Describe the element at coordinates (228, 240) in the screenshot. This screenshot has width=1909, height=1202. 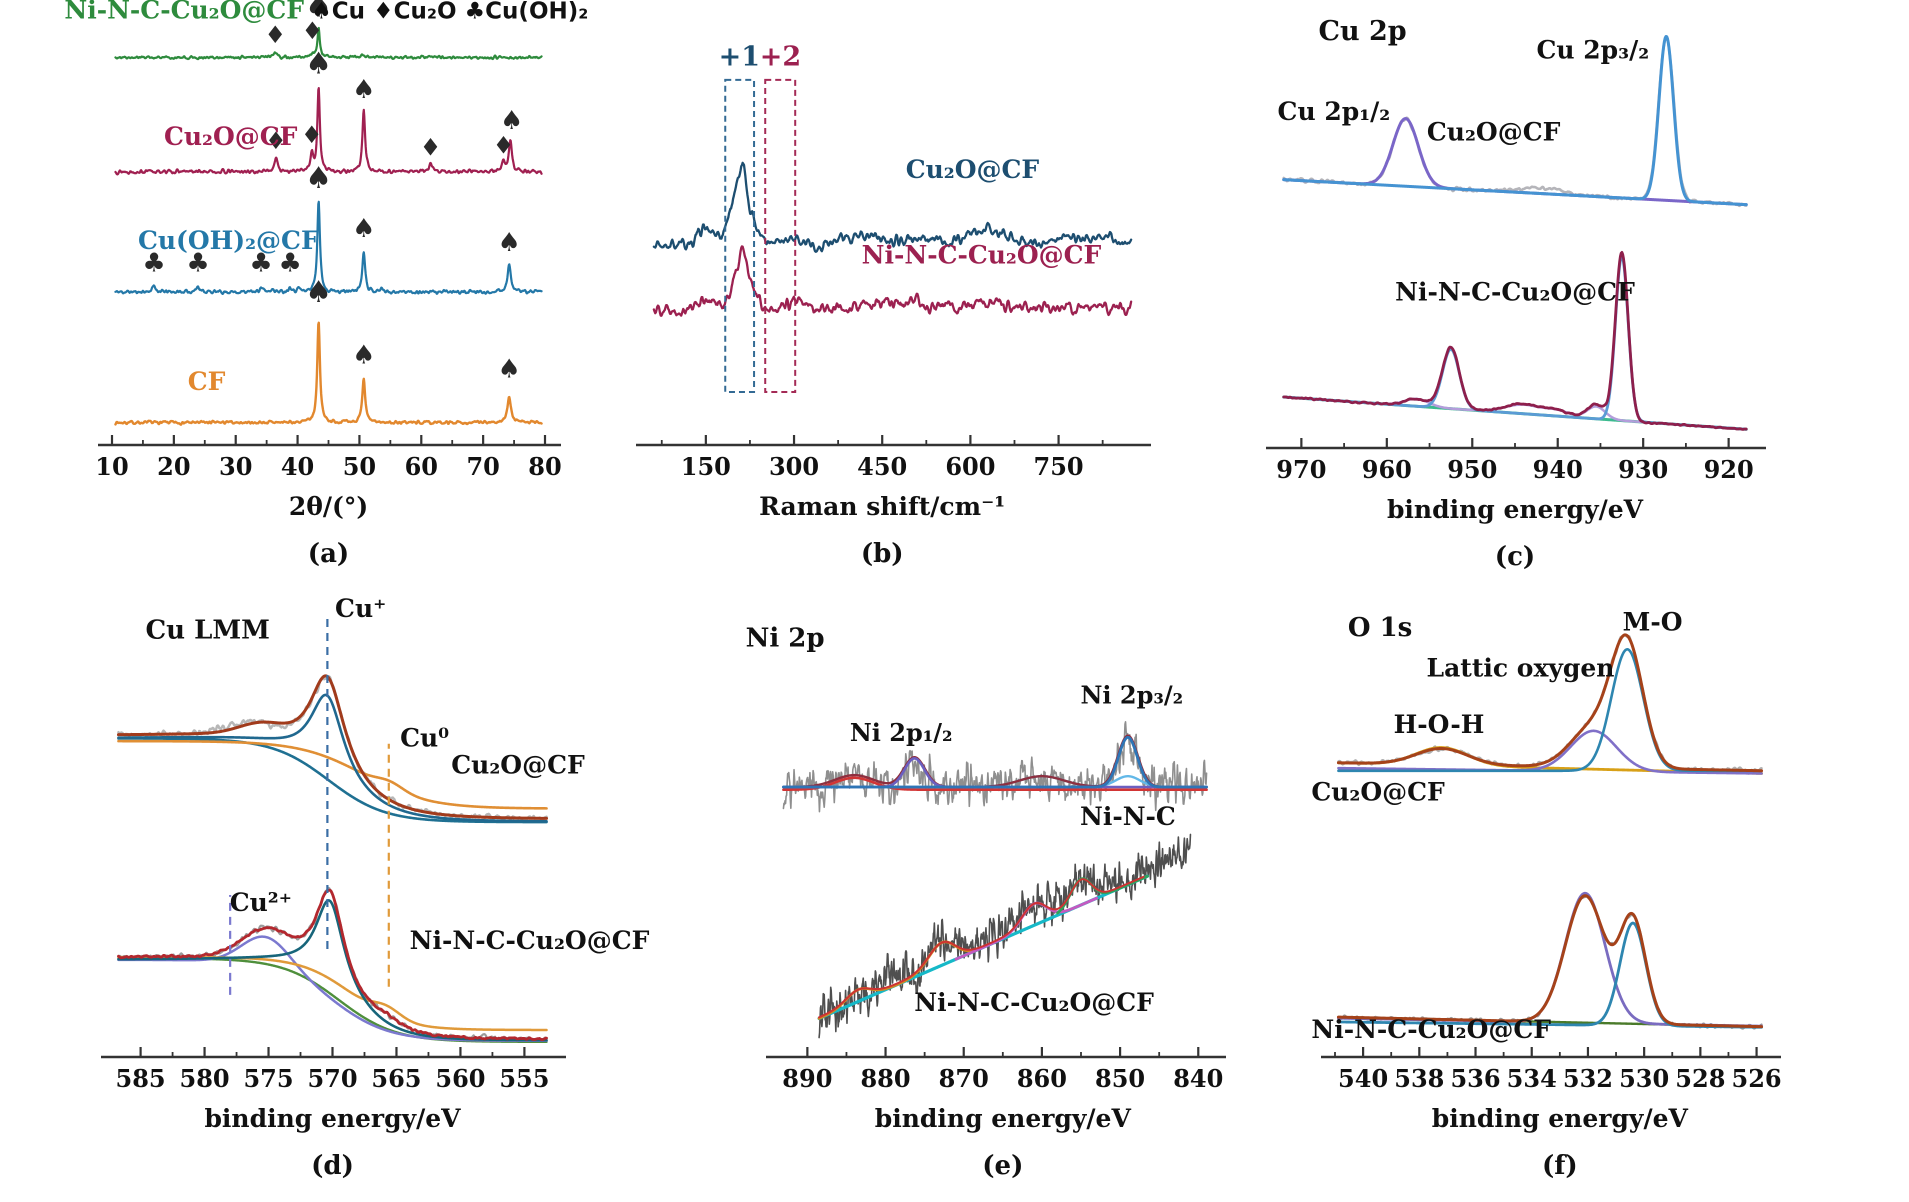
I see `annotation-label: Cu(OH)₂@CF` at that location.